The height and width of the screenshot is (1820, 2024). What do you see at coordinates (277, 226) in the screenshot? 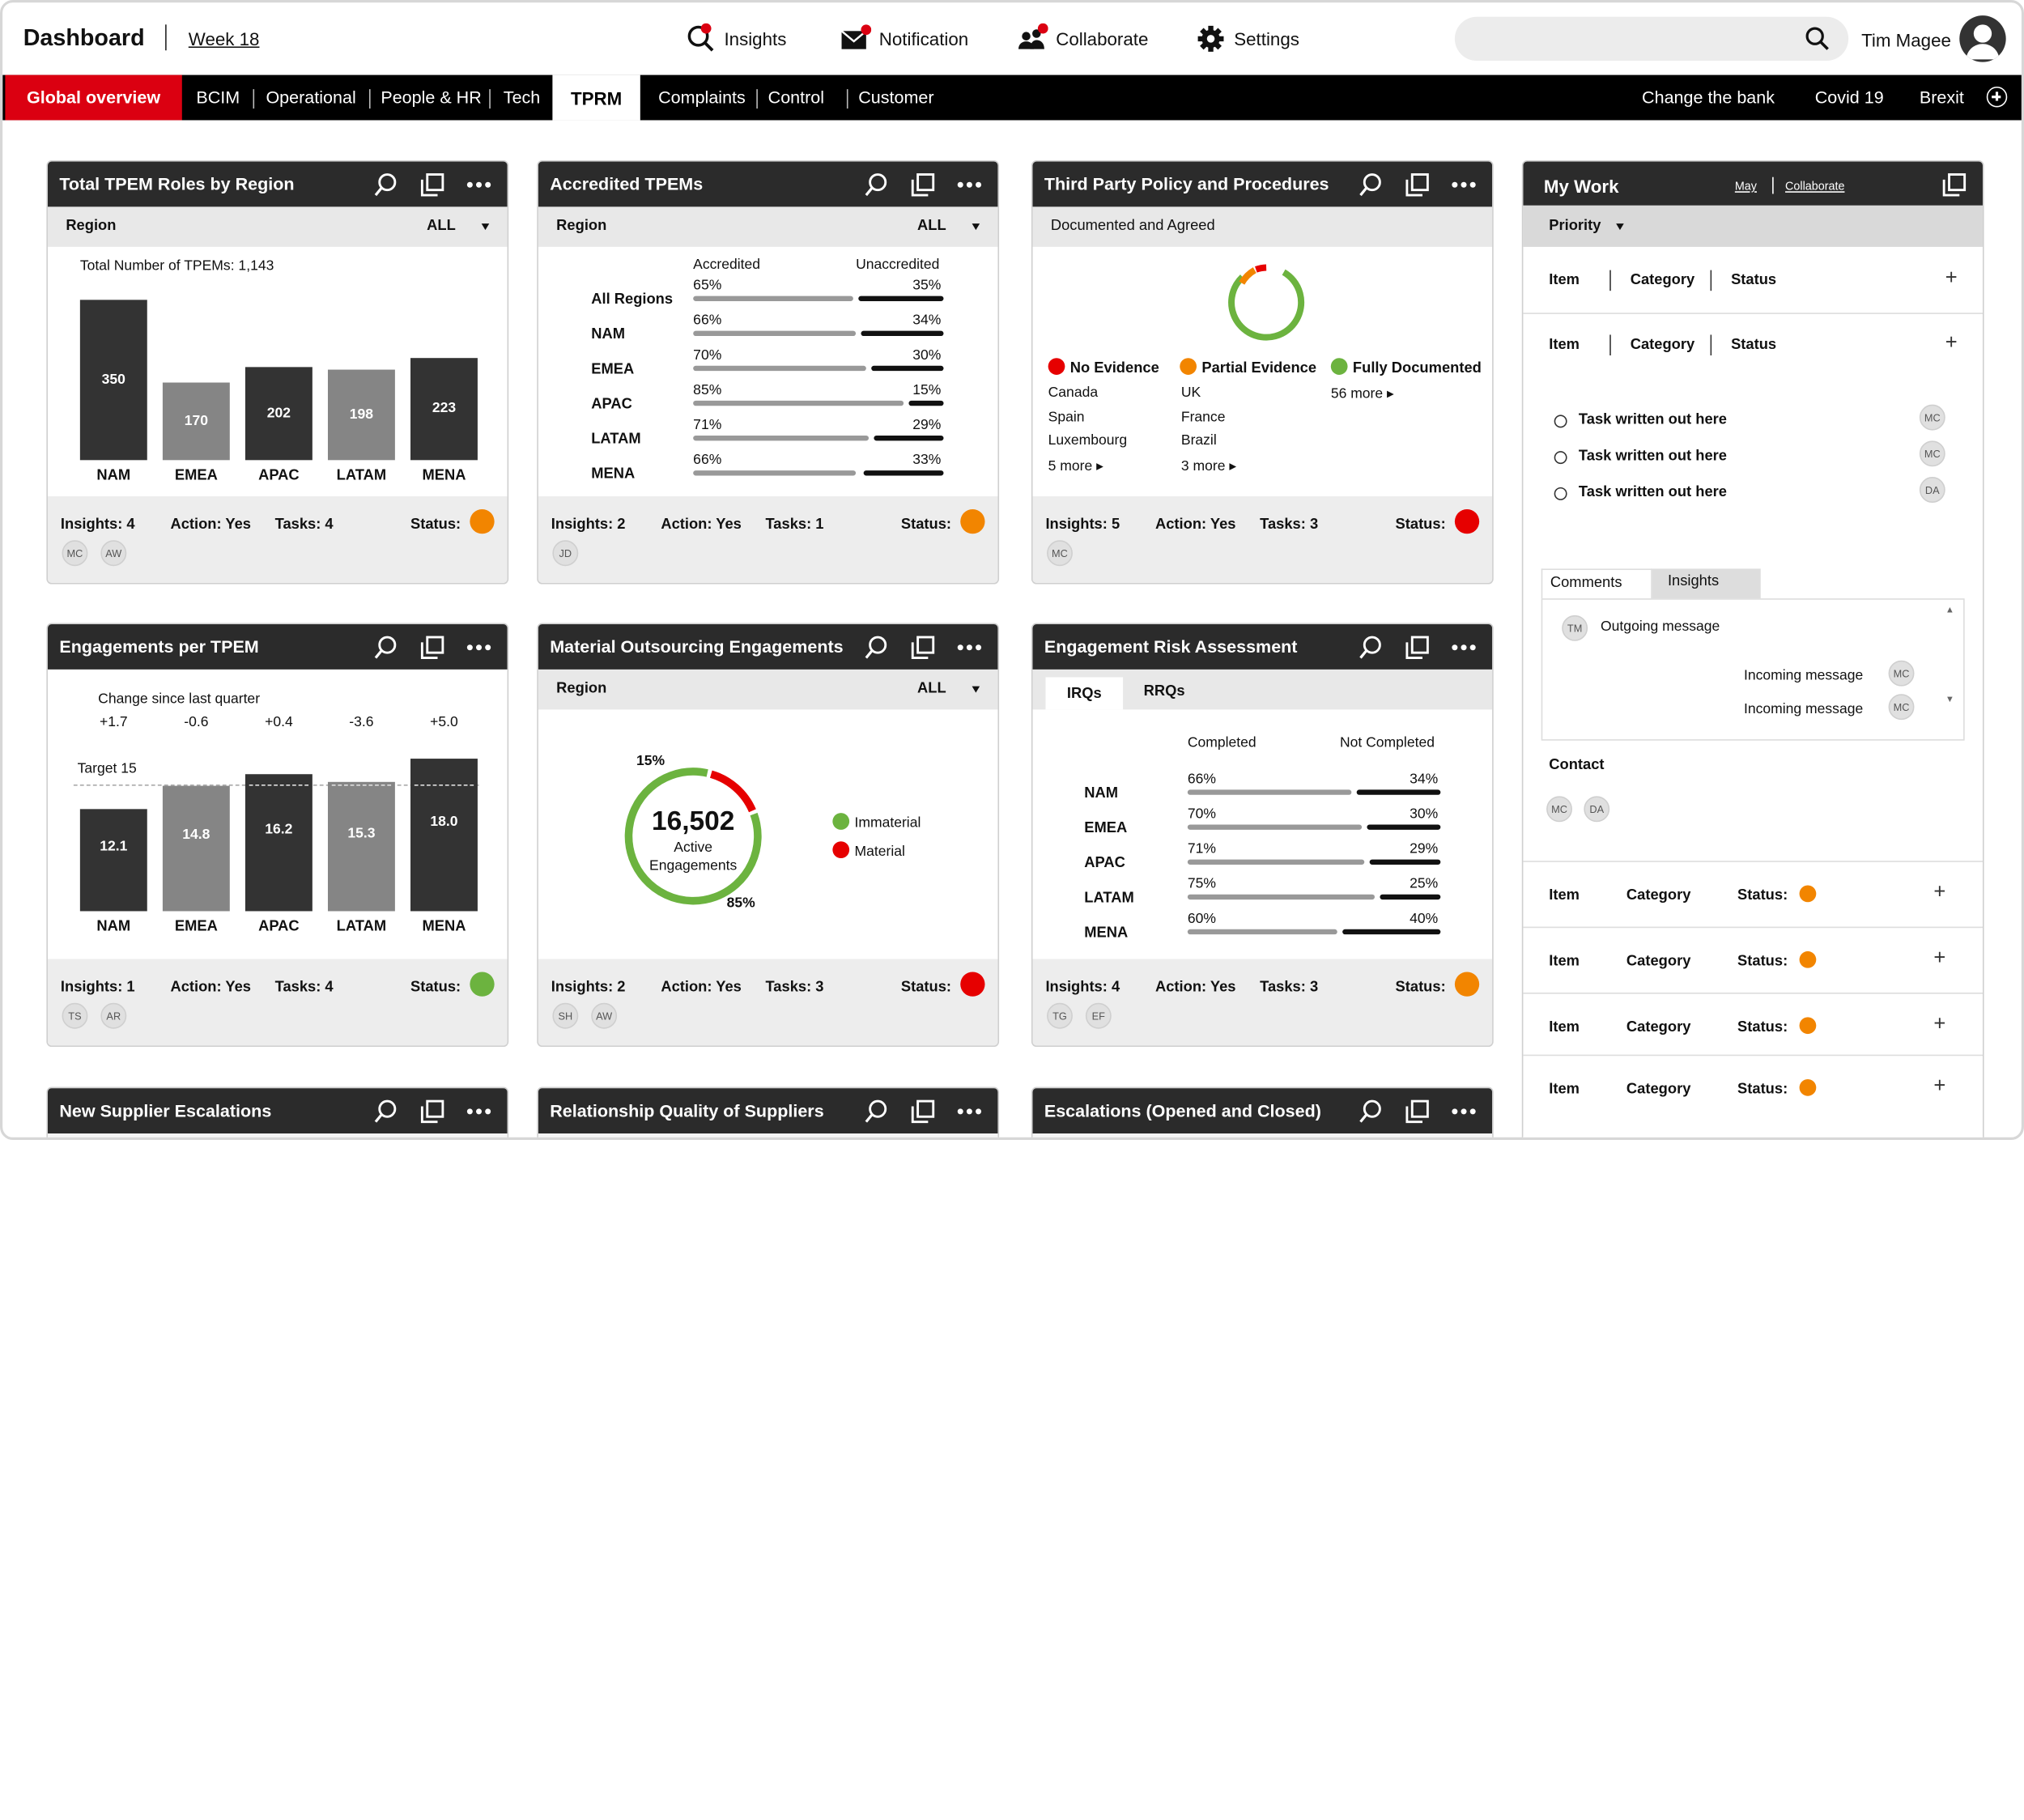
I see `region-filter: Region ALL` at bounding box center [277, 226].